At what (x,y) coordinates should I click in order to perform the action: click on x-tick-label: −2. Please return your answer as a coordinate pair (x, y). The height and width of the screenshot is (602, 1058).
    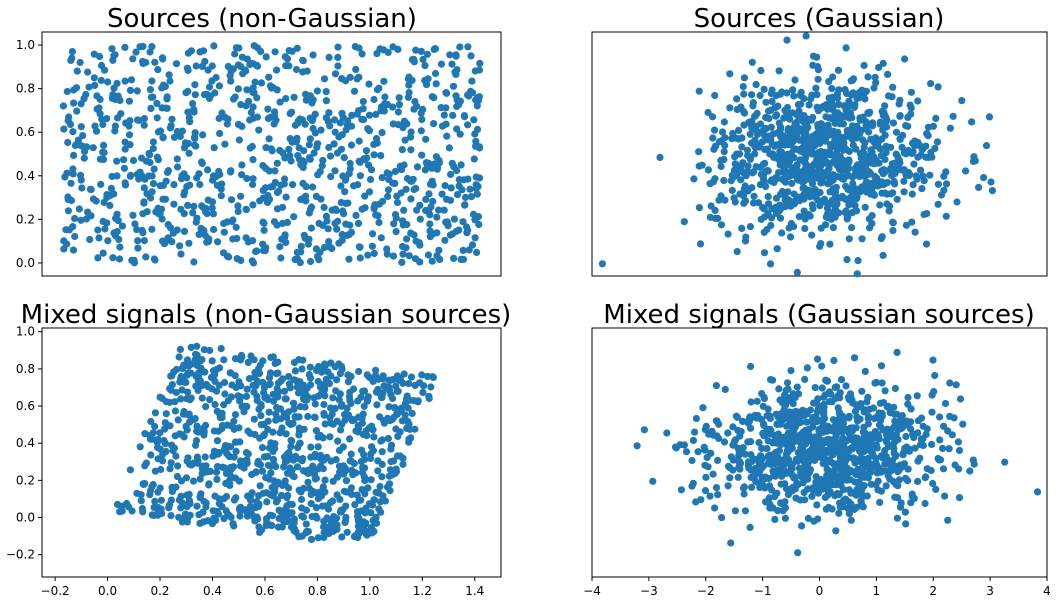
    Looking at the image, I should click on (706, 591).